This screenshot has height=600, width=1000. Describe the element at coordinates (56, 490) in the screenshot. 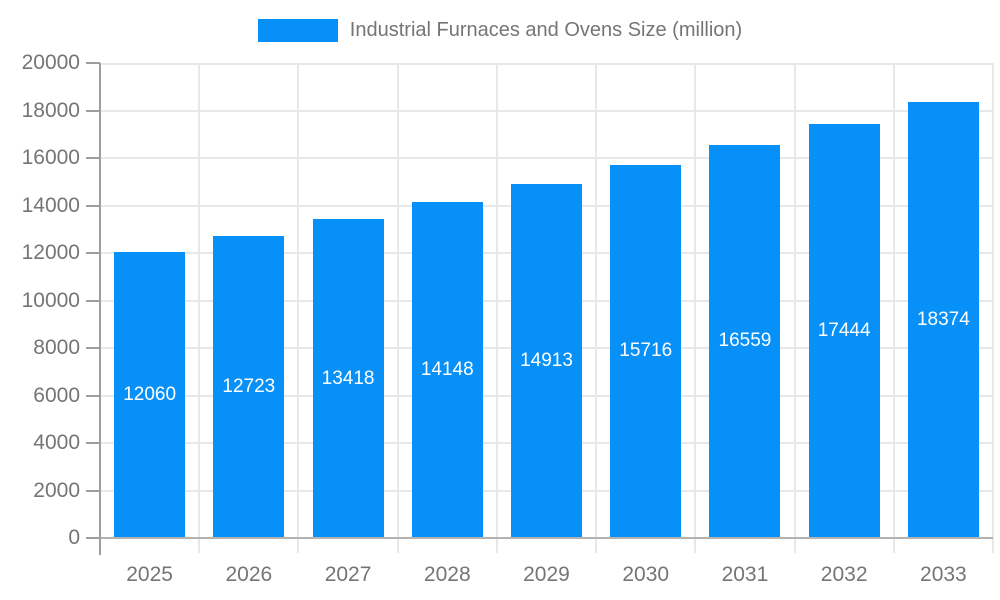

I see `y-tick-label: 2000` at that location.